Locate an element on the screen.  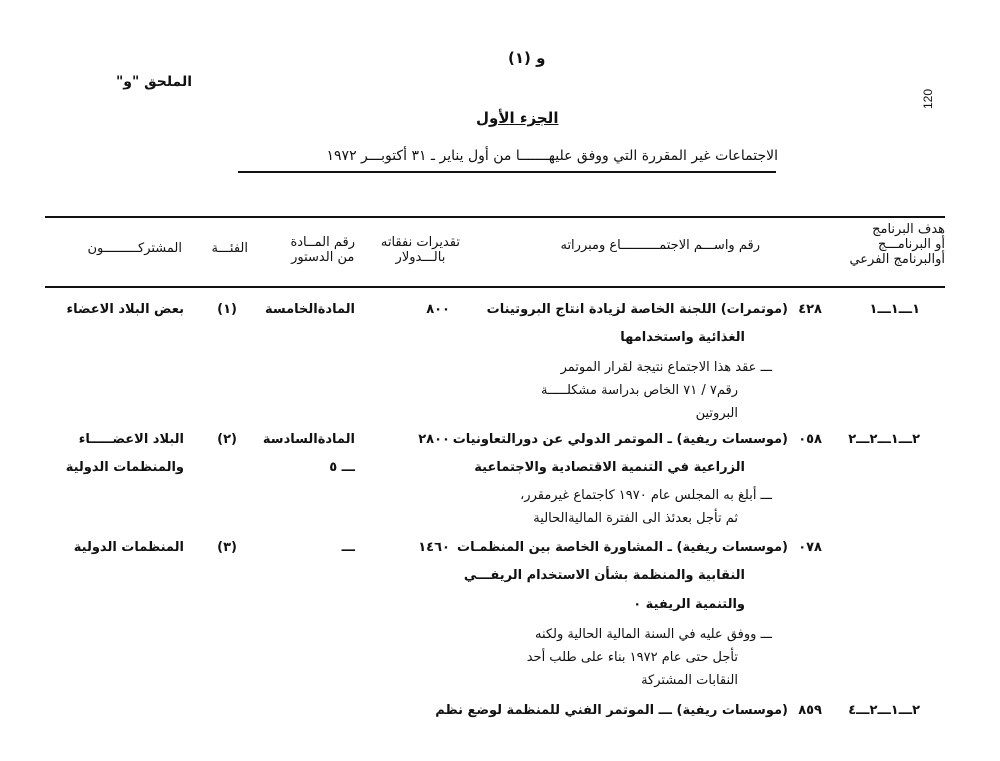
page-label: و (١) is located at coordinates (527, 58).